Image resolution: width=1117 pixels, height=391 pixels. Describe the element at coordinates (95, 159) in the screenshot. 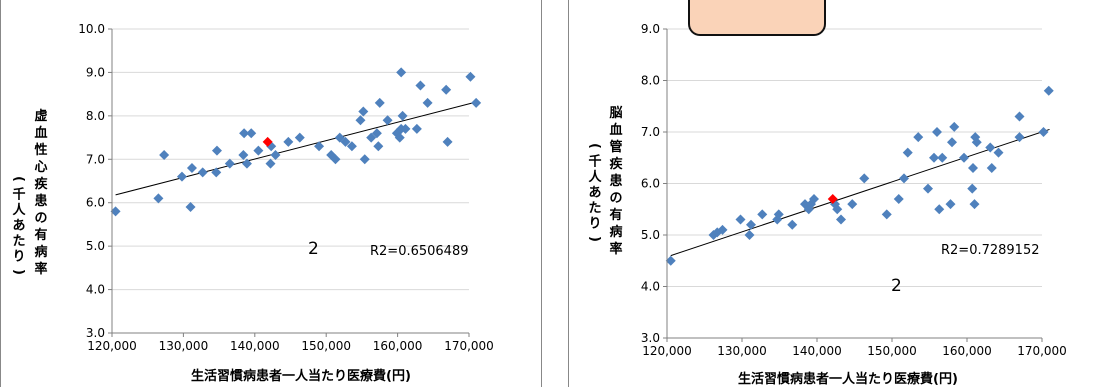

I see `y-tick-label: 7.0` at that location.